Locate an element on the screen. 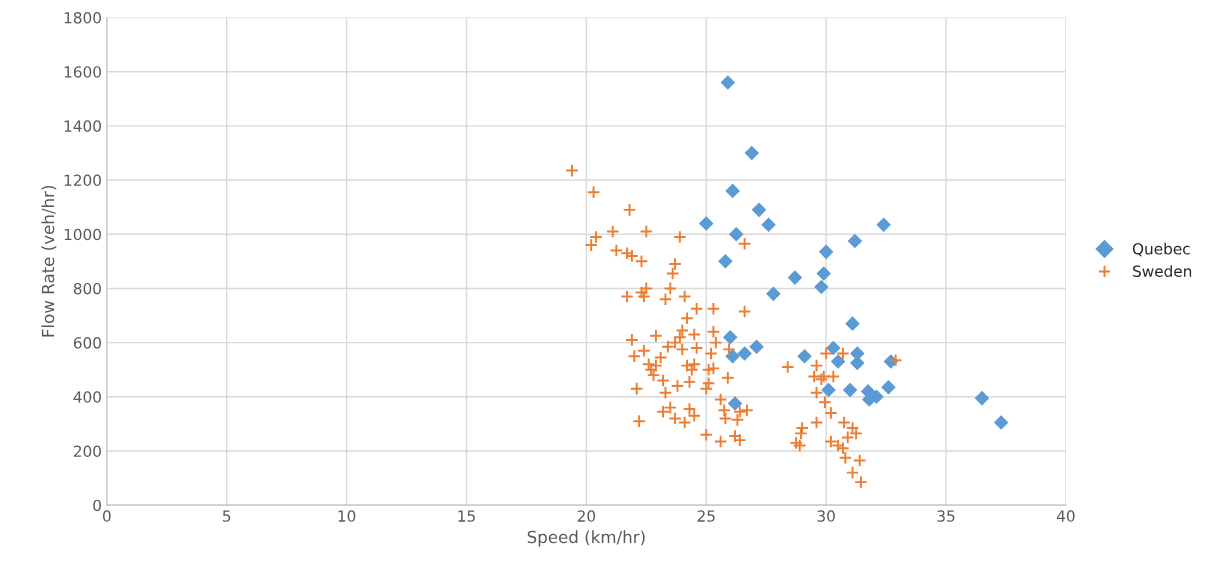  x-tick-label: 20 is located at coordinates (586, 516).